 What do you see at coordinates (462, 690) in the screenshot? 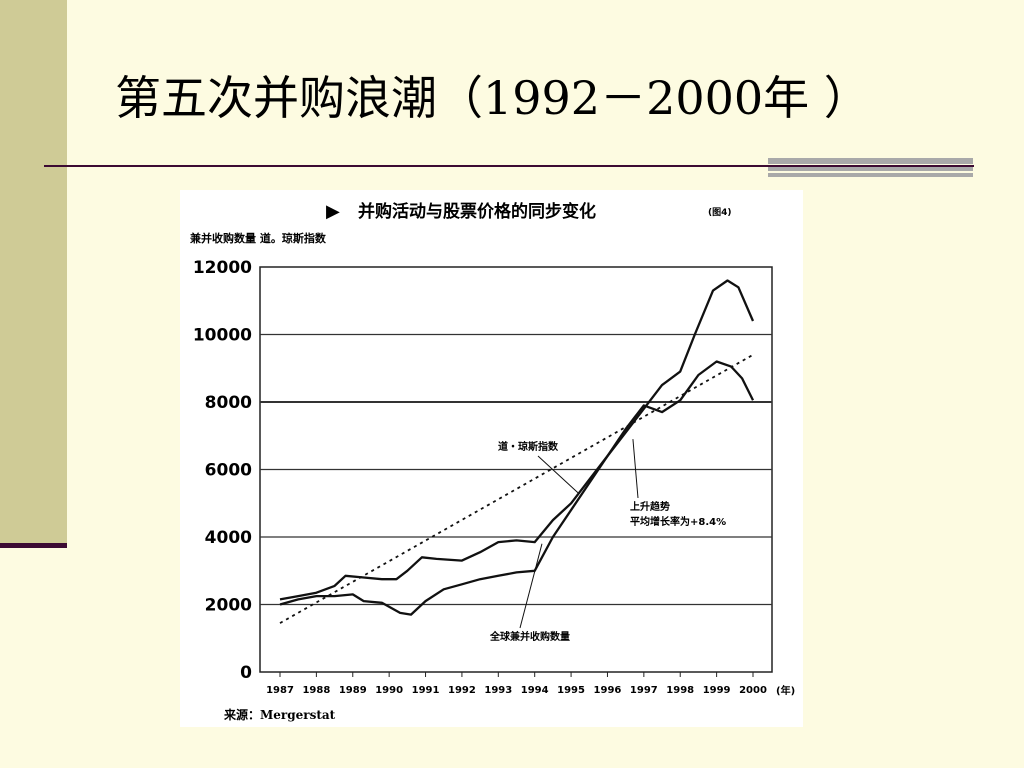
I see `x-tick-label-1992: 1992` at bounding box center [462, 690].